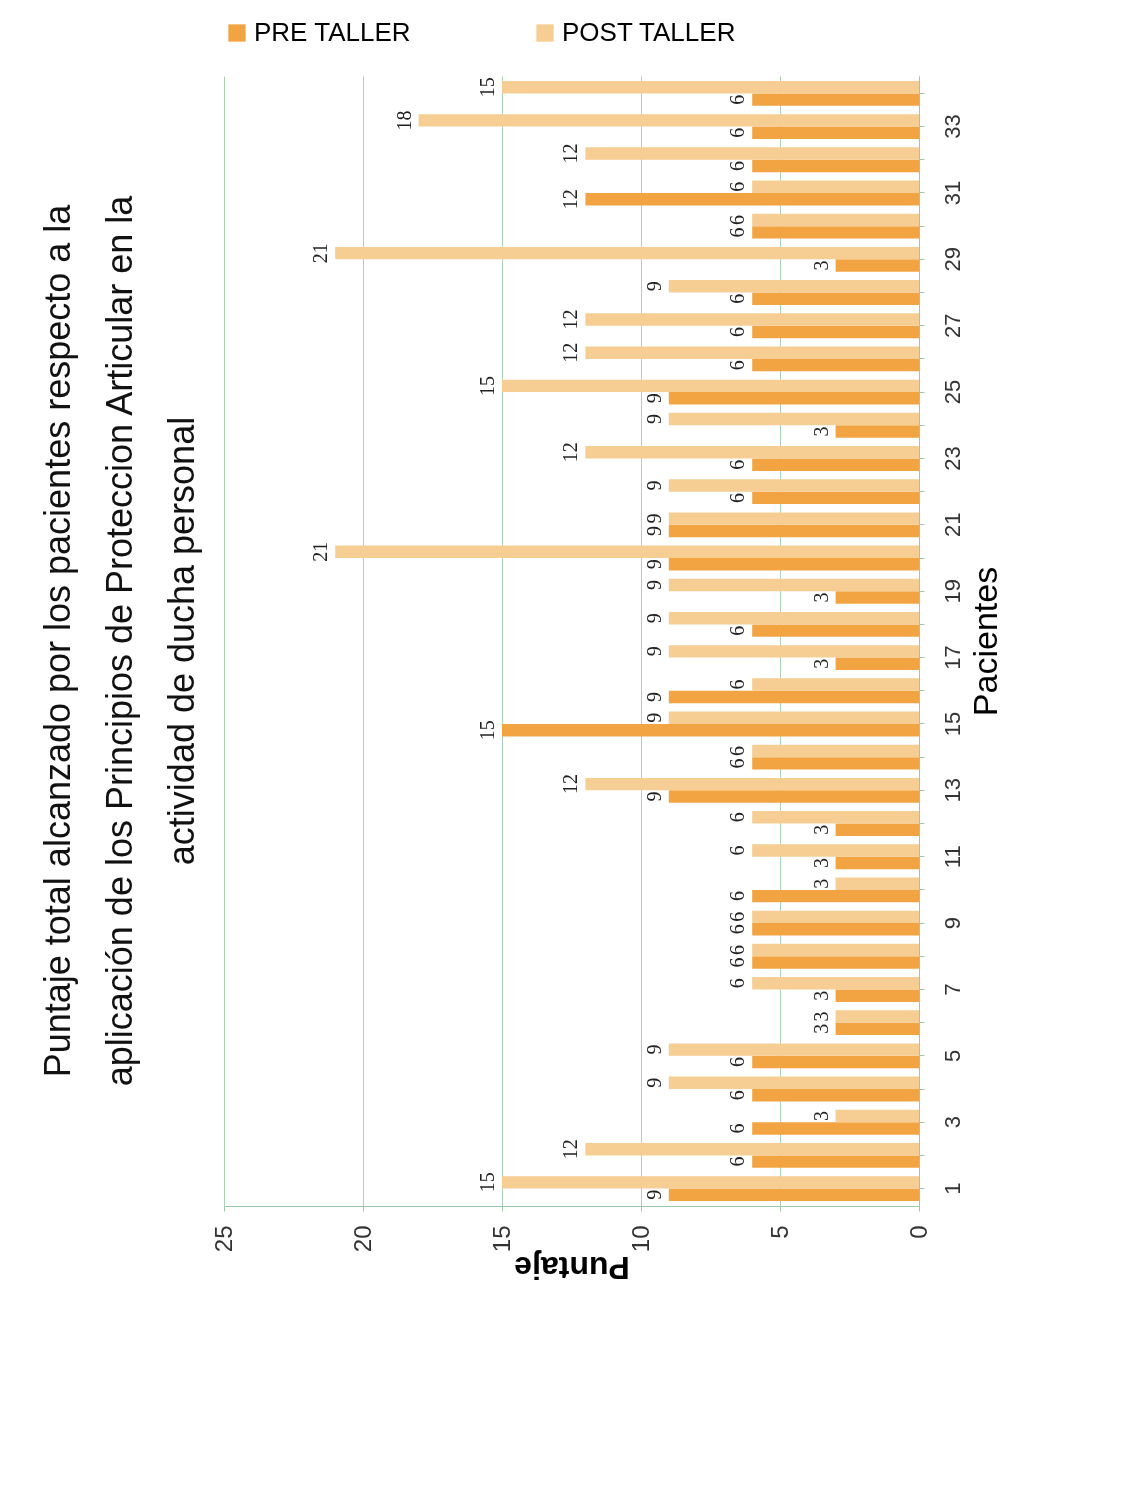 The image size is (1121, 1494). What do you see at coordinates (952, 923) in the screenshot?
I see `y-tick-label: 9` at bounding box center [952, 923].